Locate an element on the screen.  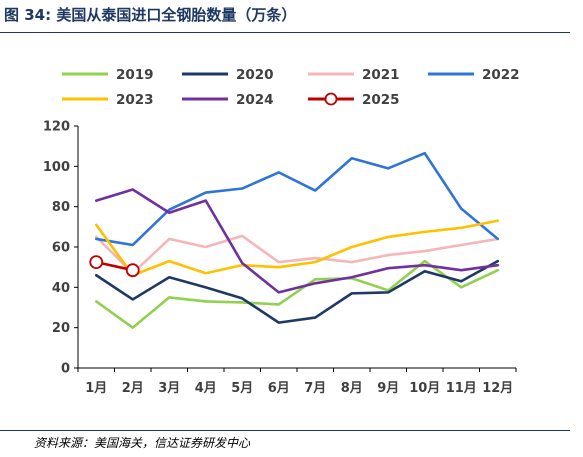
source-note: 资料来源：美国海关，信达证券研发中心 is located at coordinates (142, 443).